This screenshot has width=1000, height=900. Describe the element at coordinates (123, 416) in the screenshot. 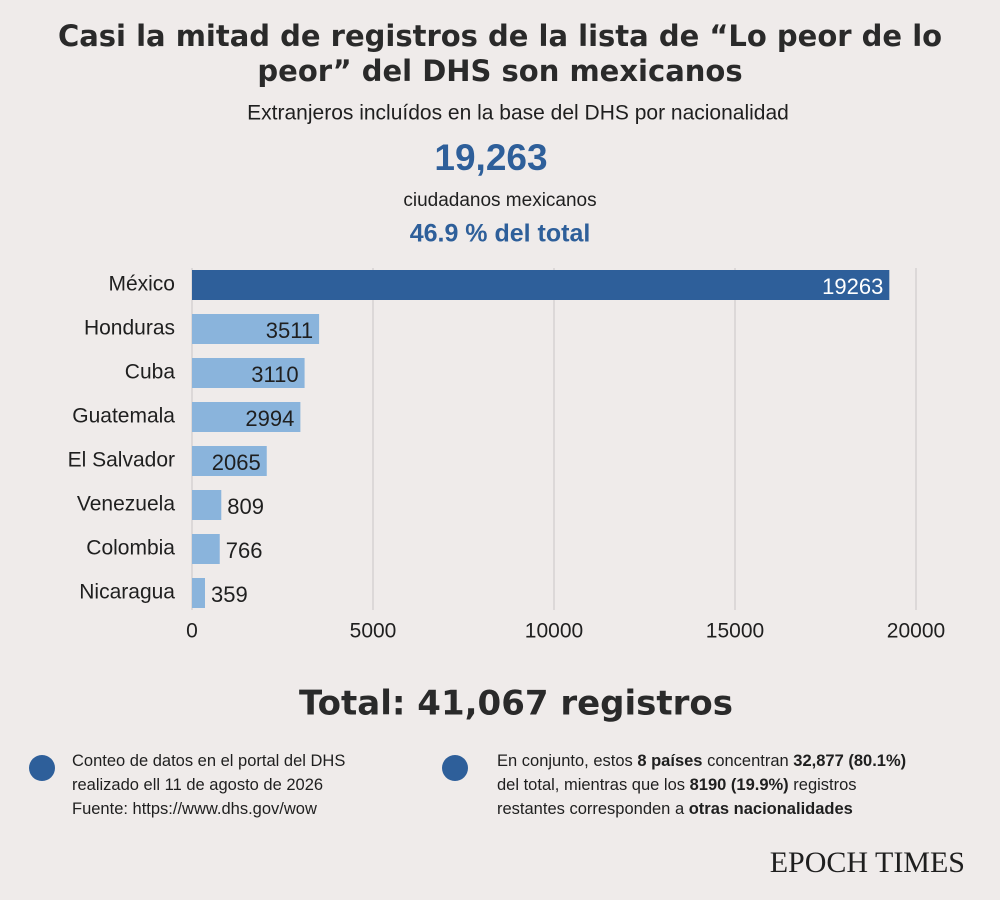

I see `category-label: Guatemala` at that location.